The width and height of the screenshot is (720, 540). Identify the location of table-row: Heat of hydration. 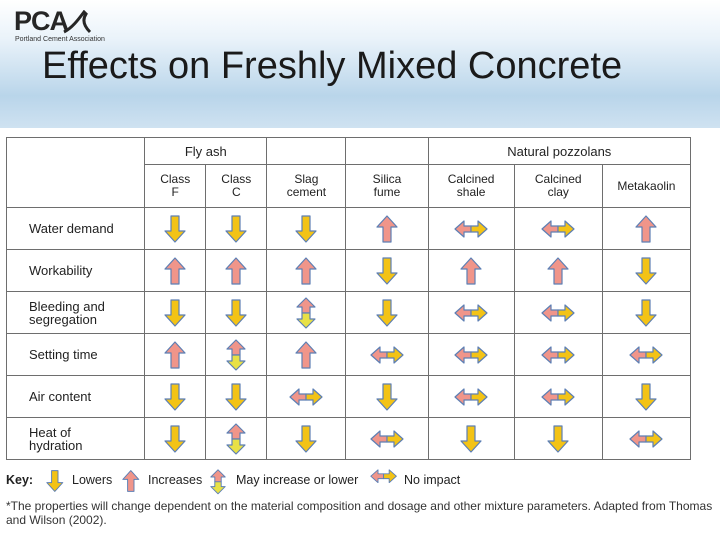
(348, 438).